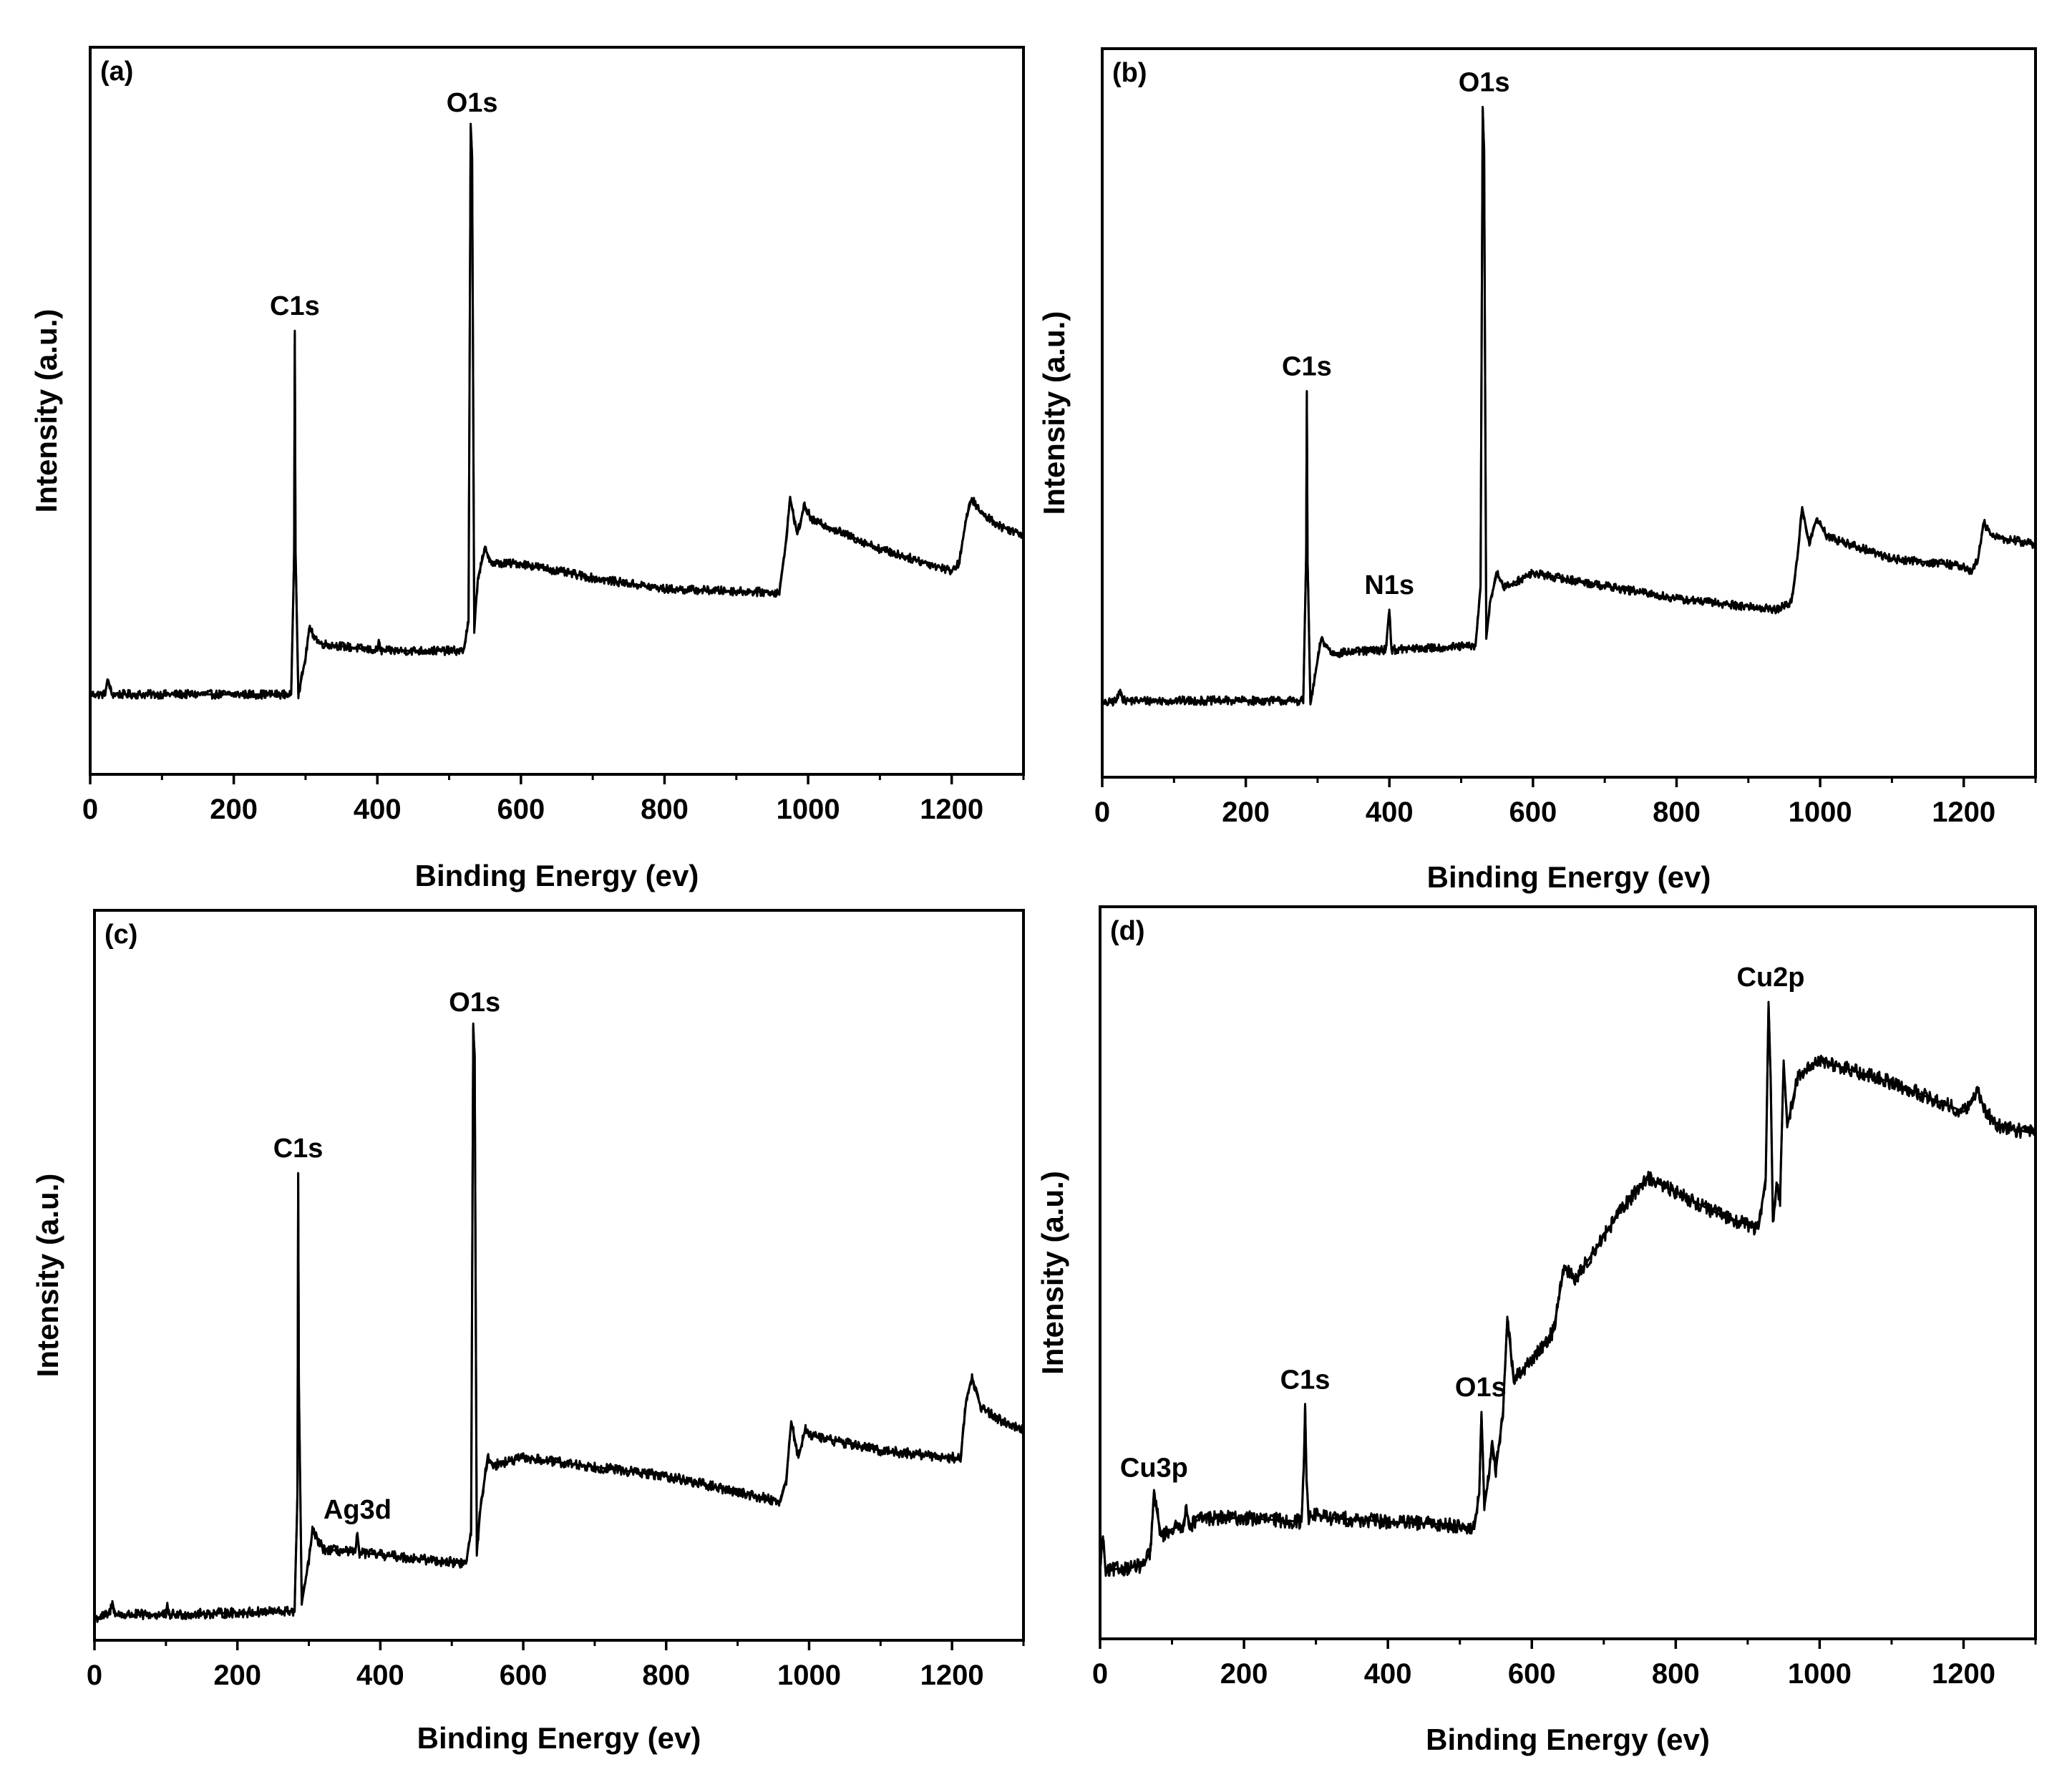 The width and height of the screenshot is (2062, 1792). What do you see at coordinates (116, 72) in the screenshot?
I see `panel-label: (a)` at bounding box center [116, 72].